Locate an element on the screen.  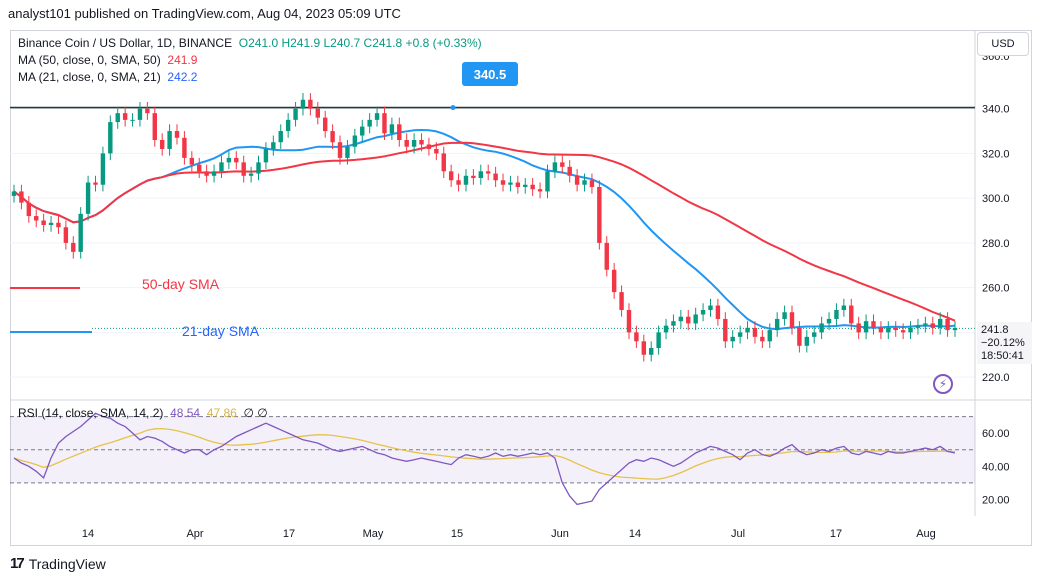
legend-ma21-row: MA (21, close, 0, SMA, 21) 242.2 is located at coordinates (107, 77).